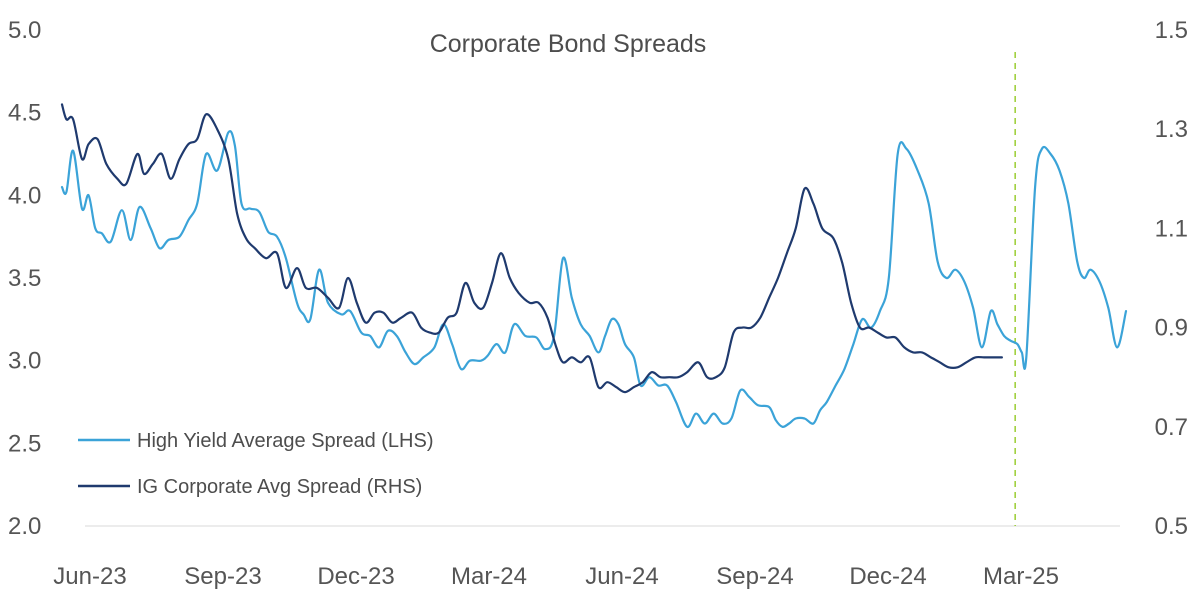 The image size is (1200, 600). What do you see at coordinates (89, 576) in the screenshot?
I see `x-tick-label: Jun-23` at bounding box center [89, 576].